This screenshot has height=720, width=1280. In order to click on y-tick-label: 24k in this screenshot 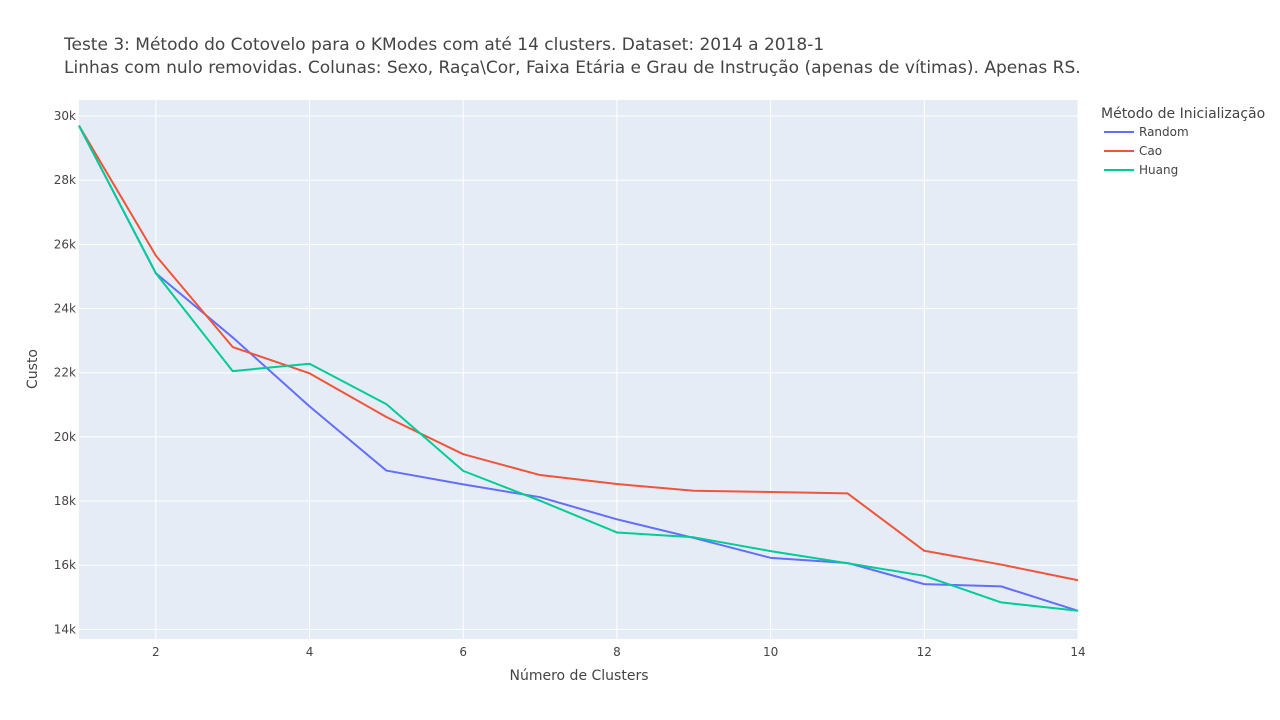, I will do `click(65, 309)`.